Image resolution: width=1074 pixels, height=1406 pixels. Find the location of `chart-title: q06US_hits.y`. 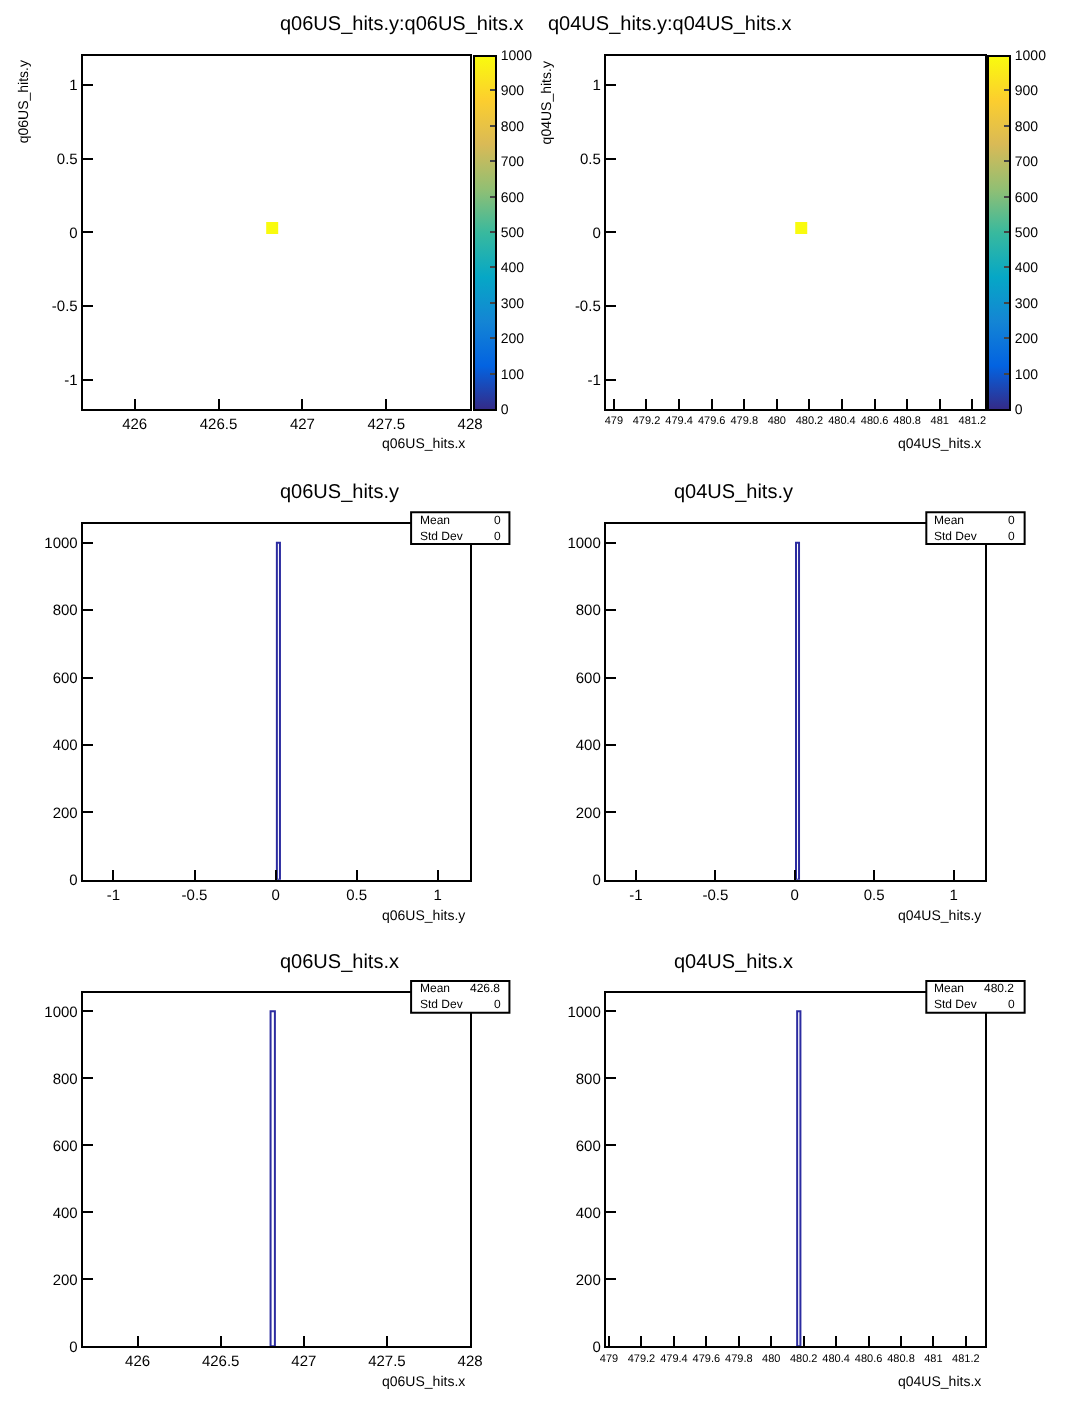

chart-title: q06US_hits.y is located at coordinates (339, 493).